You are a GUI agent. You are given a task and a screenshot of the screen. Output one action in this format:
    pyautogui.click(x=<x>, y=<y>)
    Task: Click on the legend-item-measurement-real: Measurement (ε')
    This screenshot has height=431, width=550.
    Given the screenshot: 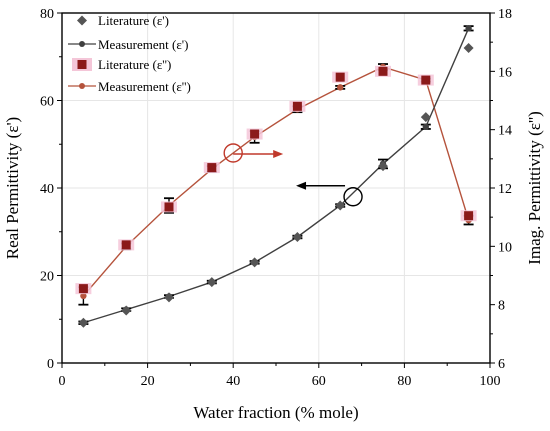 What is the action you would take?
    pyautogui.click(x=128, y=44)
    